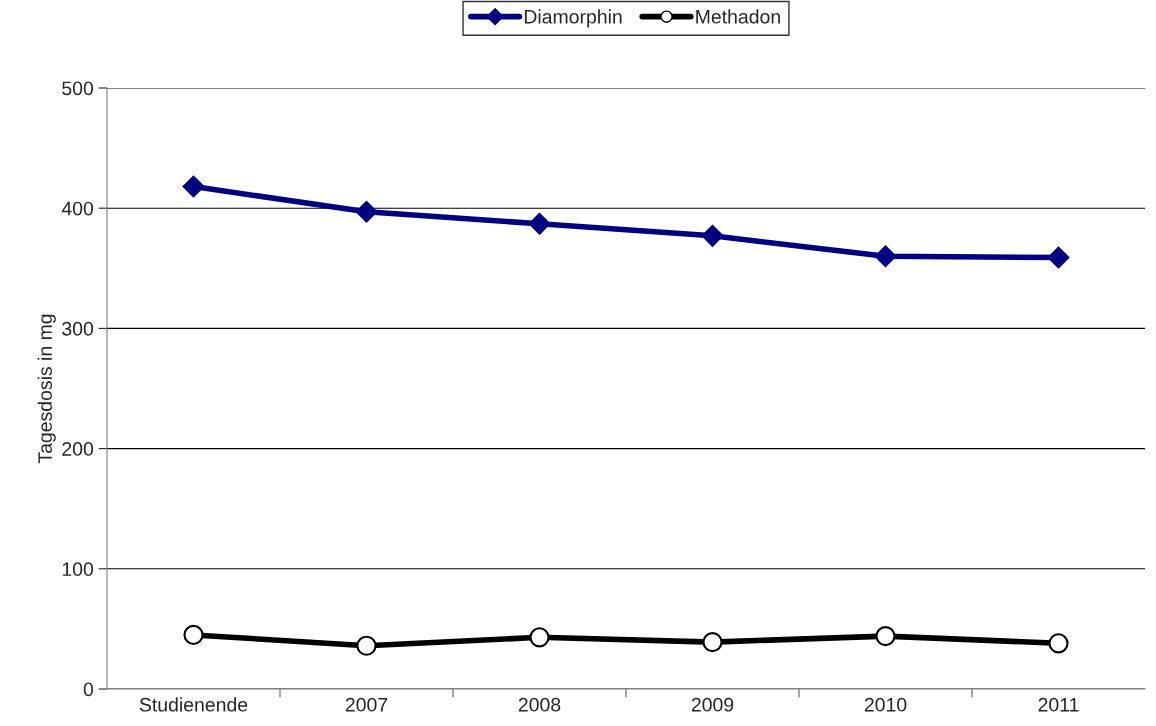 This screenshot has height=726, width=1156. What do you see at coordinates (78, 88) in the screenshot?
I see `y-tick-label: 500` at bounding box center [78, 88].